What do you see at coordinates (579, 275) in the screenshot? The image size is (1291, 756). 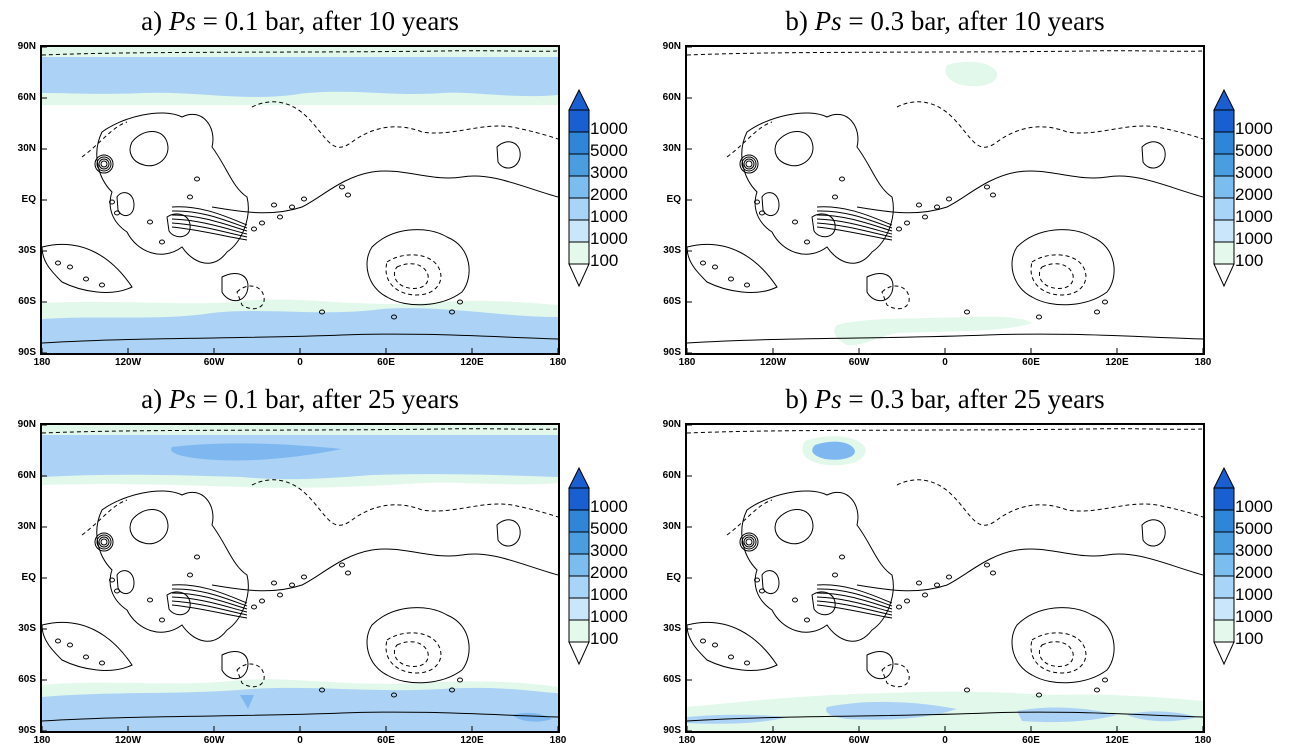 I see `colorbar-min-triangle` at bounding box center [579, 275].